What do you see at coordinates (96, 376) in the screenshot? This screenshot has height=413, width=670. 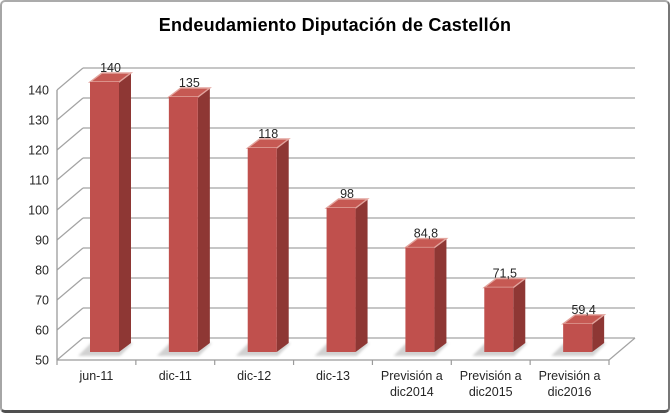 I see `x-axis-category-label: jun-11` at bounding box center [96, 376].